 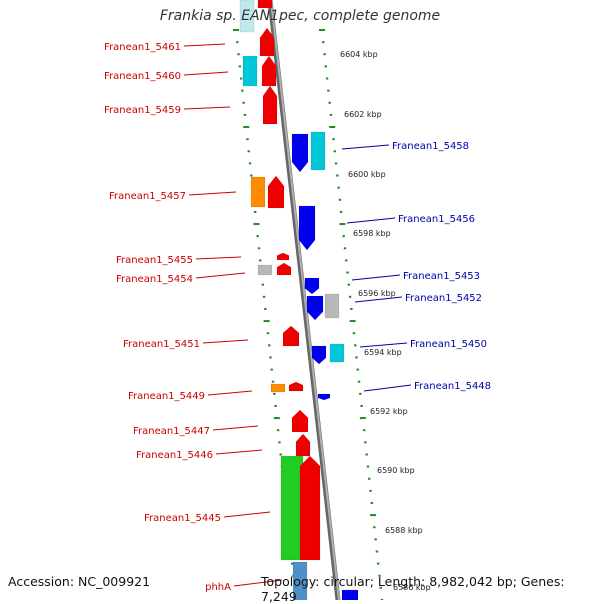 I want to click on left-gene-label: Franean1_5445, so click(x=182, y=518).